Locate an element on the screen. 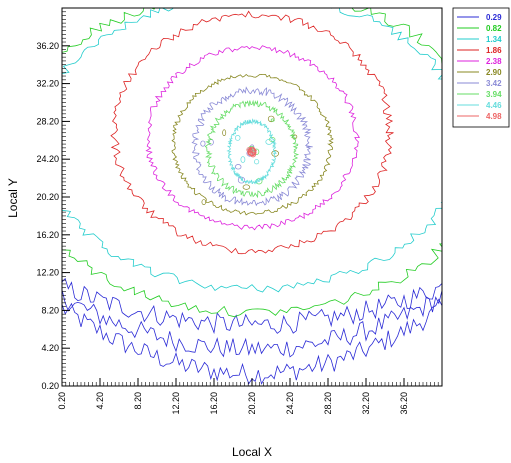 The height and width of the screenshot is (463, 511). x-tick-label: 36.20 is located at coordinates (404, 403).